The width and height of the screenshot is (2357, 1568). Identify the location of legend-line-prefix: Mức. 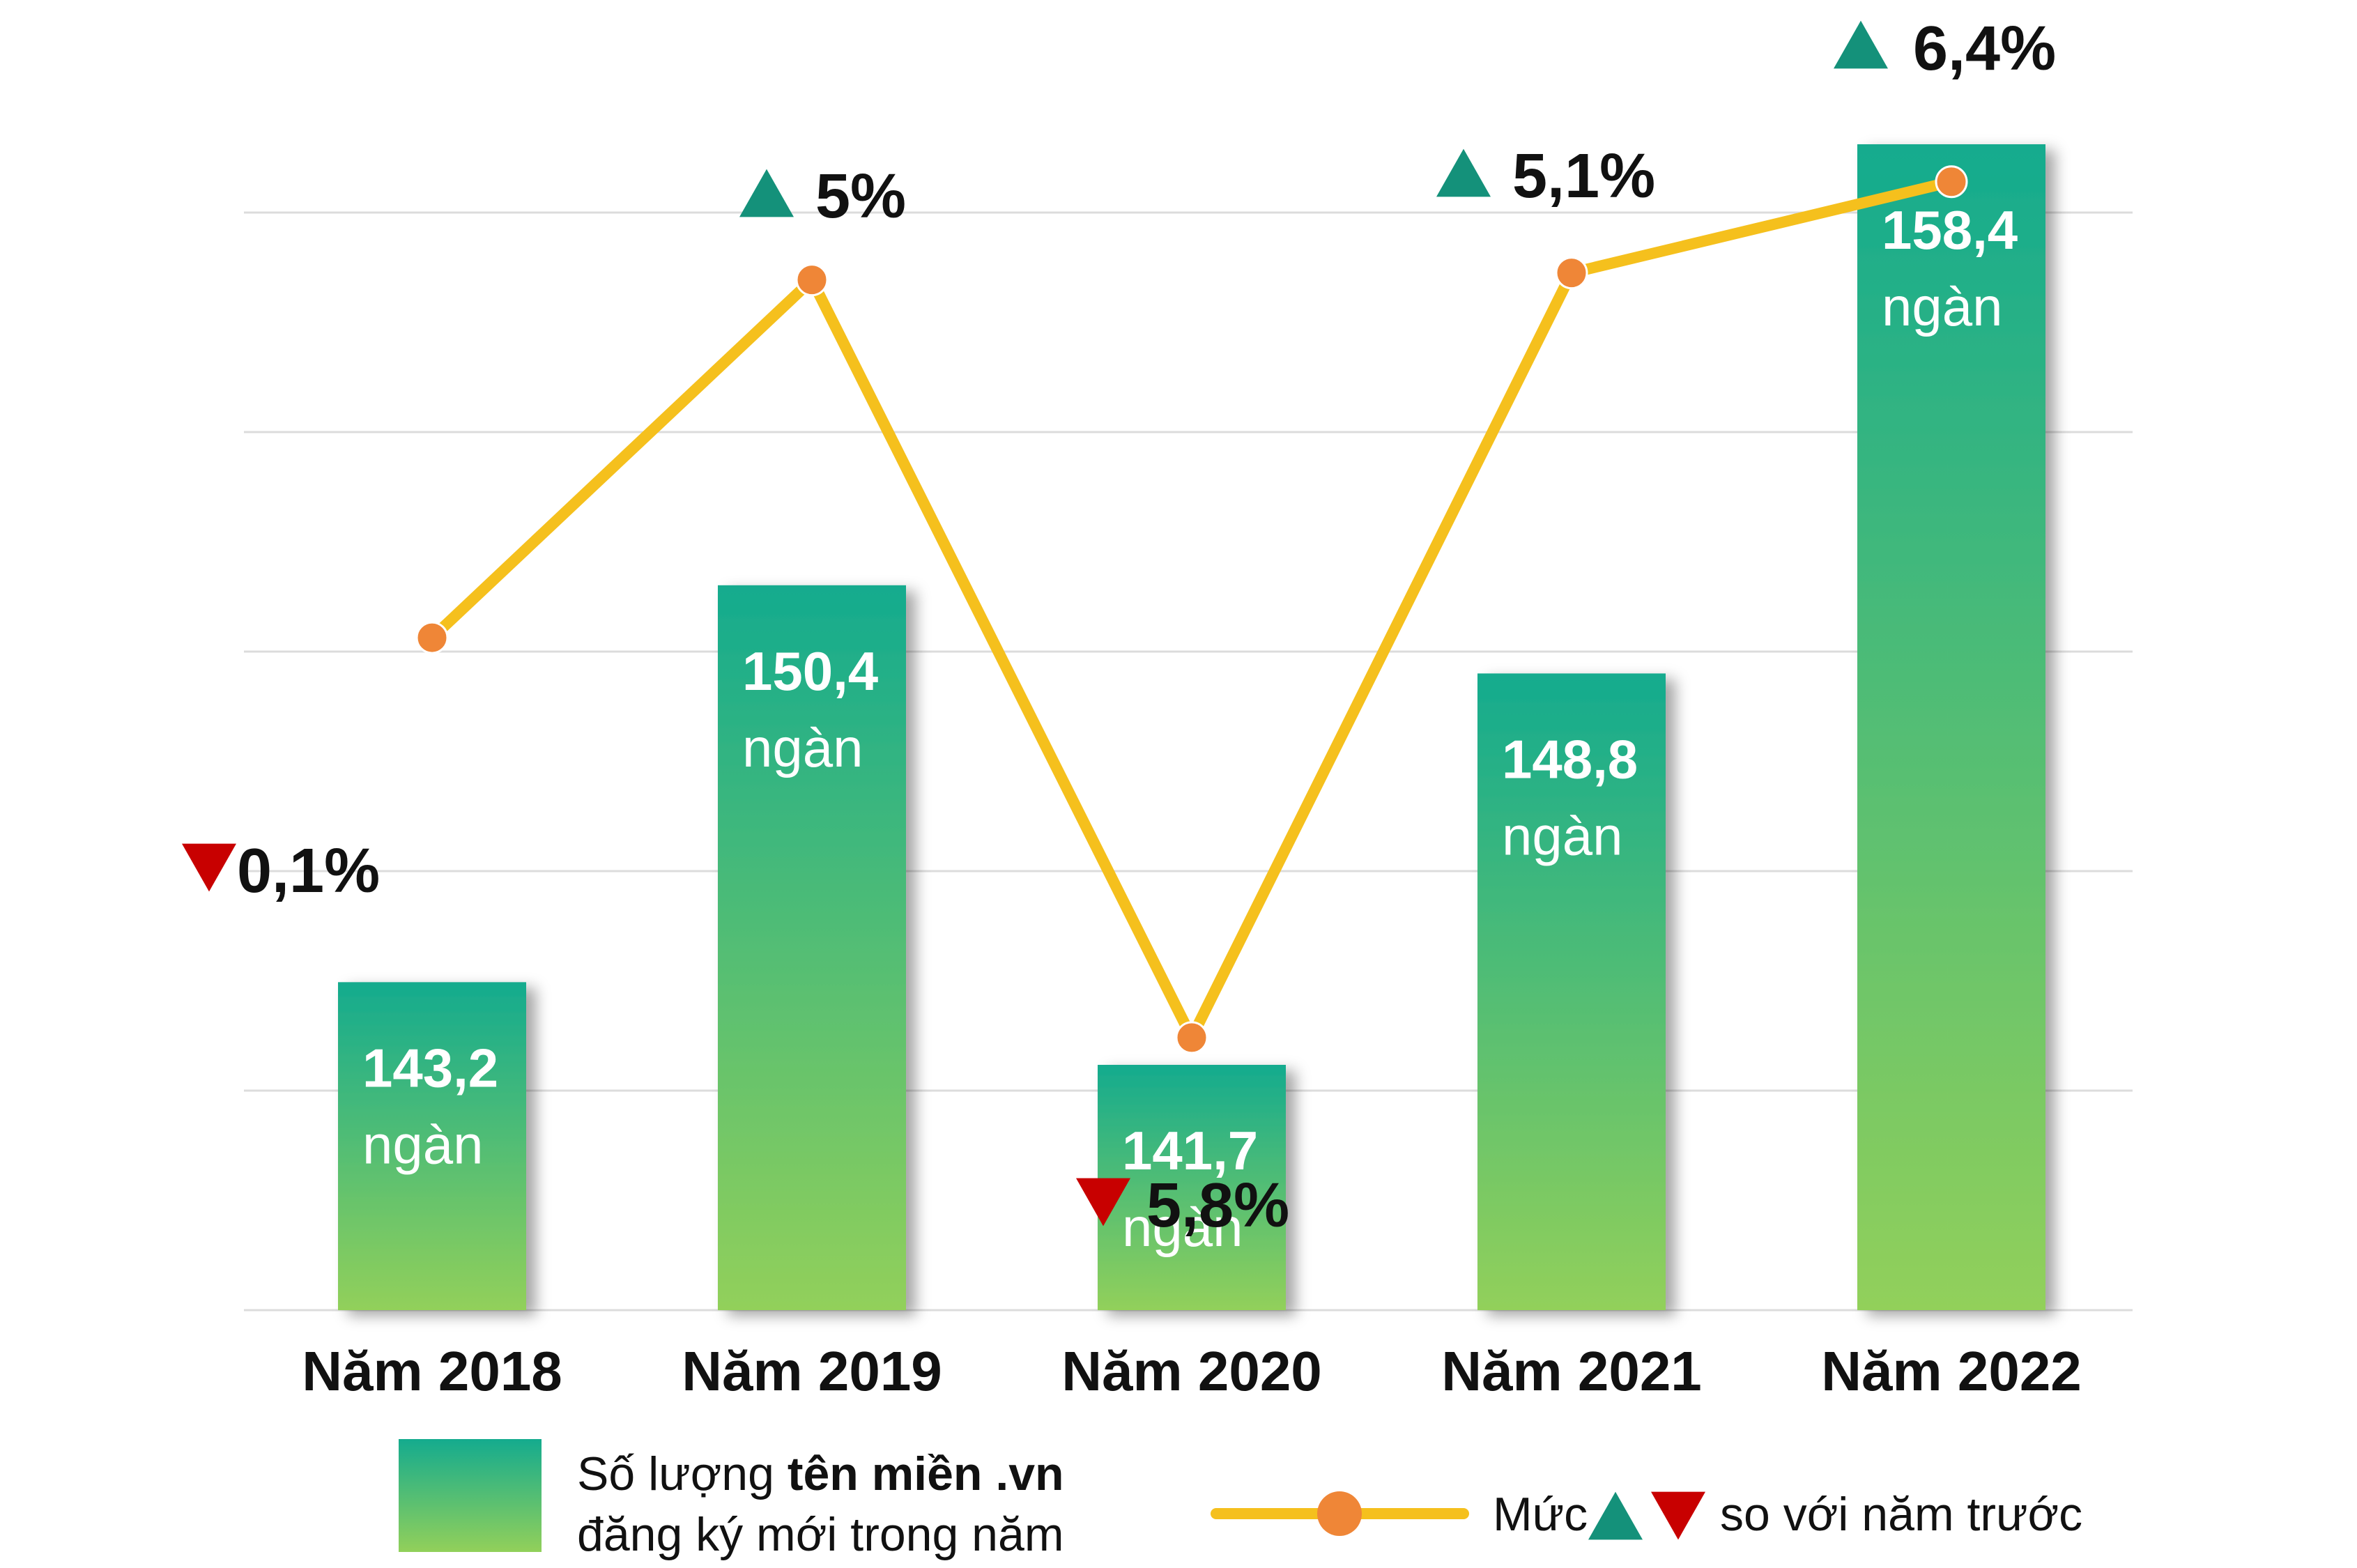
(1541, 1514).